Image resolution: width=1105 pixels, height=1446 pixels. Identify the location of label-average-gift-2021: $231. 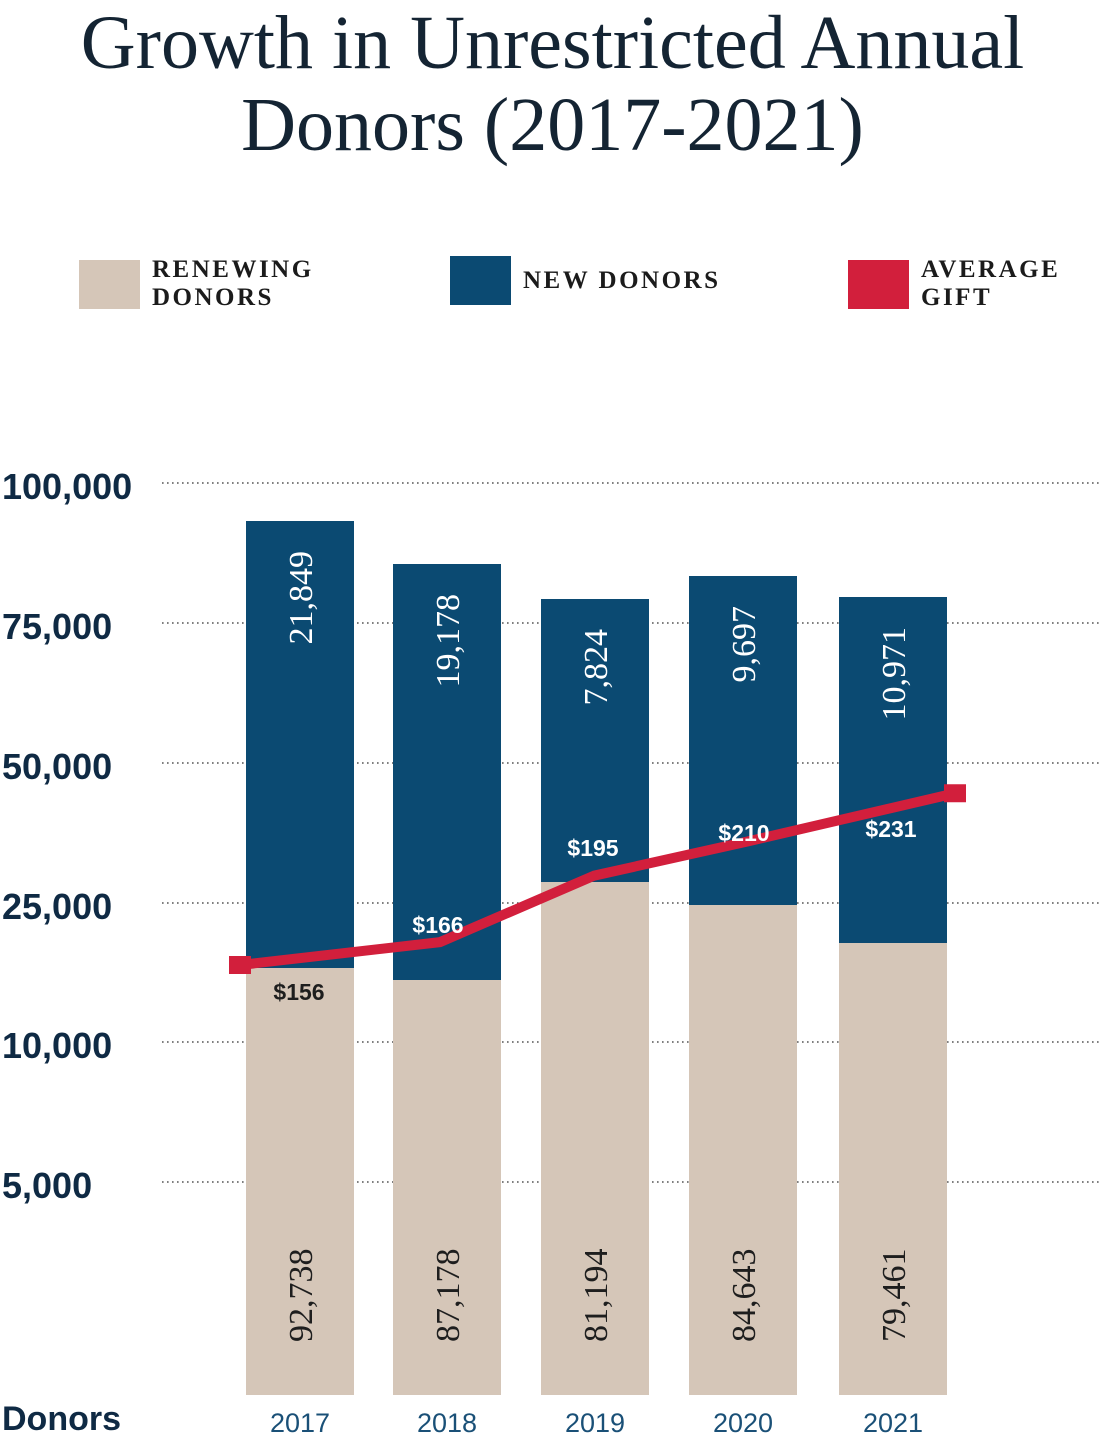
(890, 829).